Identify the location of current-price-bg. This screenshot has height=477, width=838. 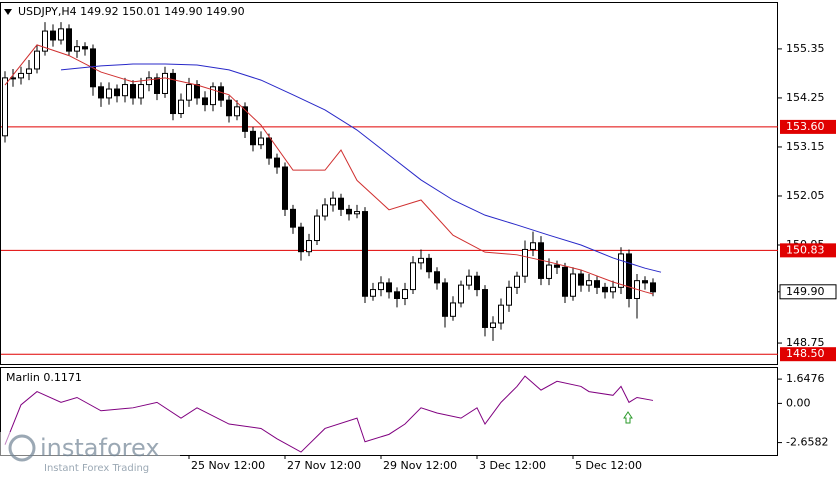
(808, 292).